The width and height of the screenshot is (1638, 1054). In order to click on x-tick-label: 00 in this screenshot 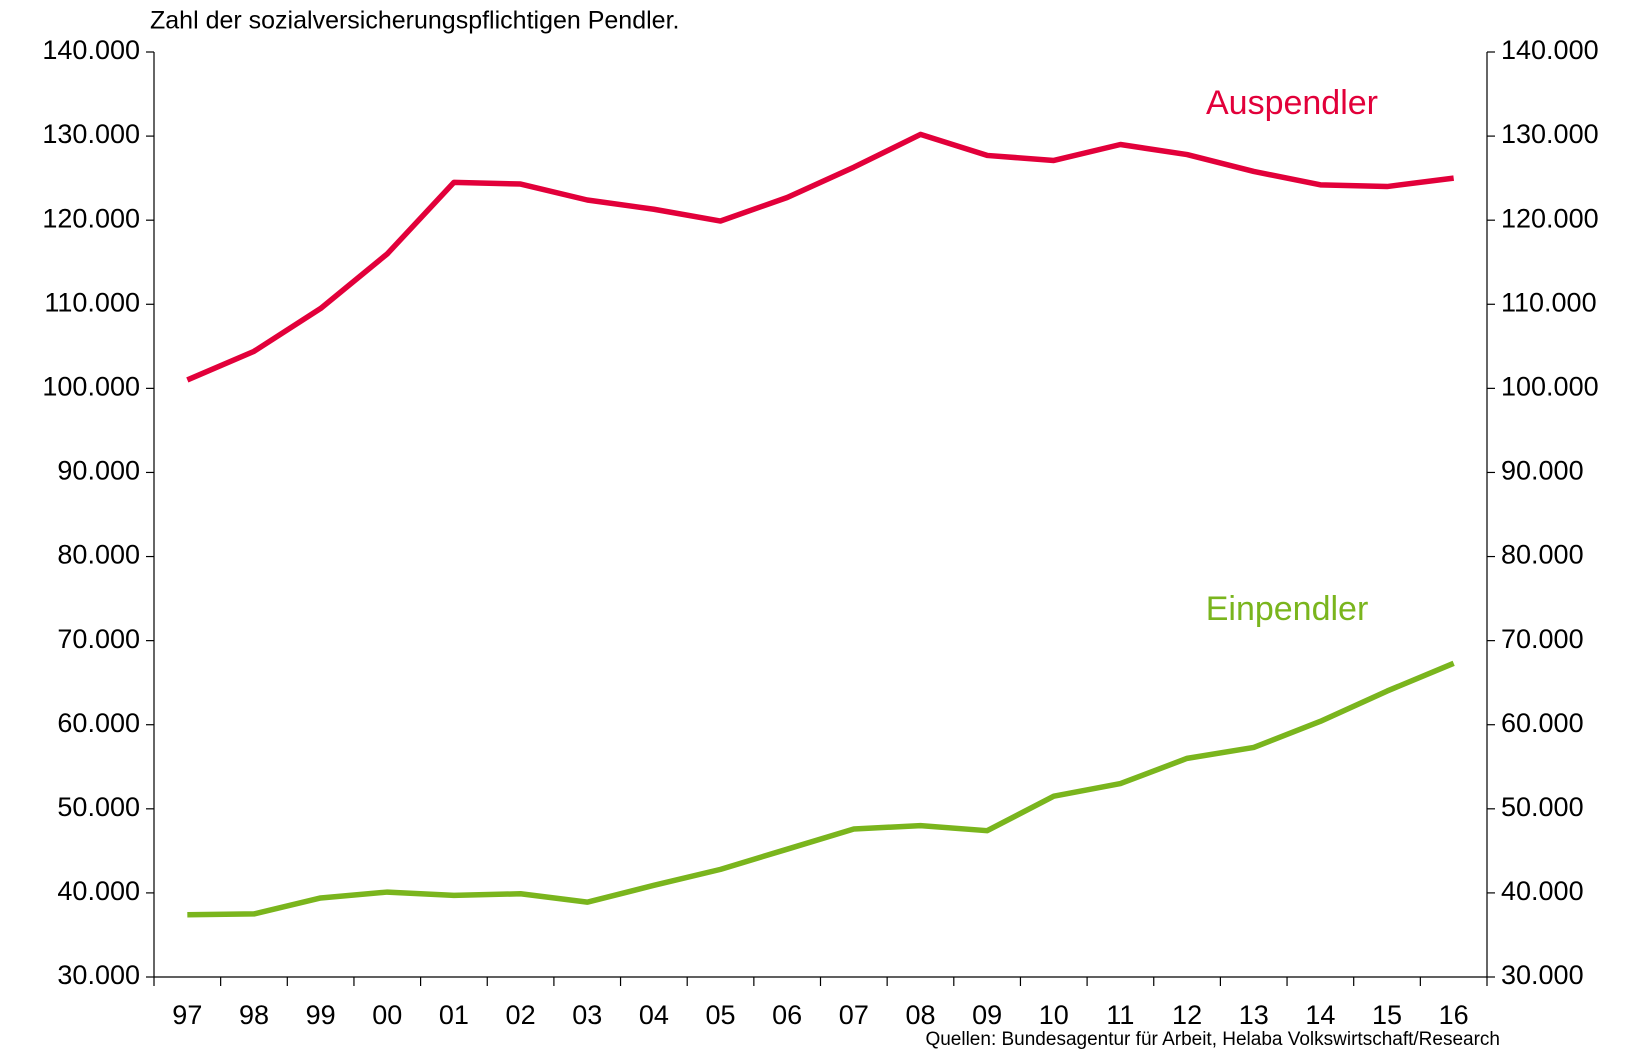, I will do `click(387, 1015)`.